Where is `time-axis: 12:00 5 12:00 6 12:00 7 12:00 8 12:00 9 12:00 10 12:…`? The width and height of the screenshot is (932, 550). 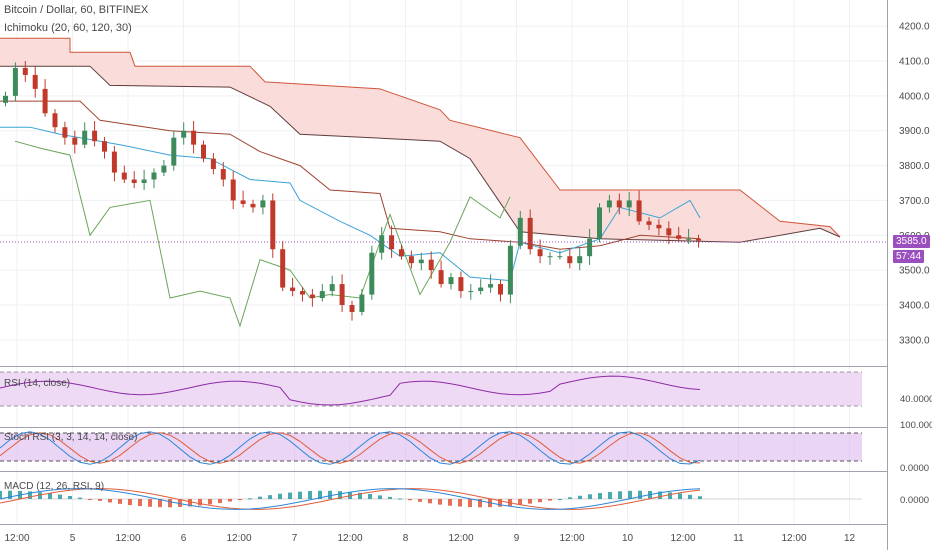
time-axis: 12:00 5 12:00 6 12:00 7 12:00 8 12:00 9 12:00 10 12:… is located at coordinates (429, 538).